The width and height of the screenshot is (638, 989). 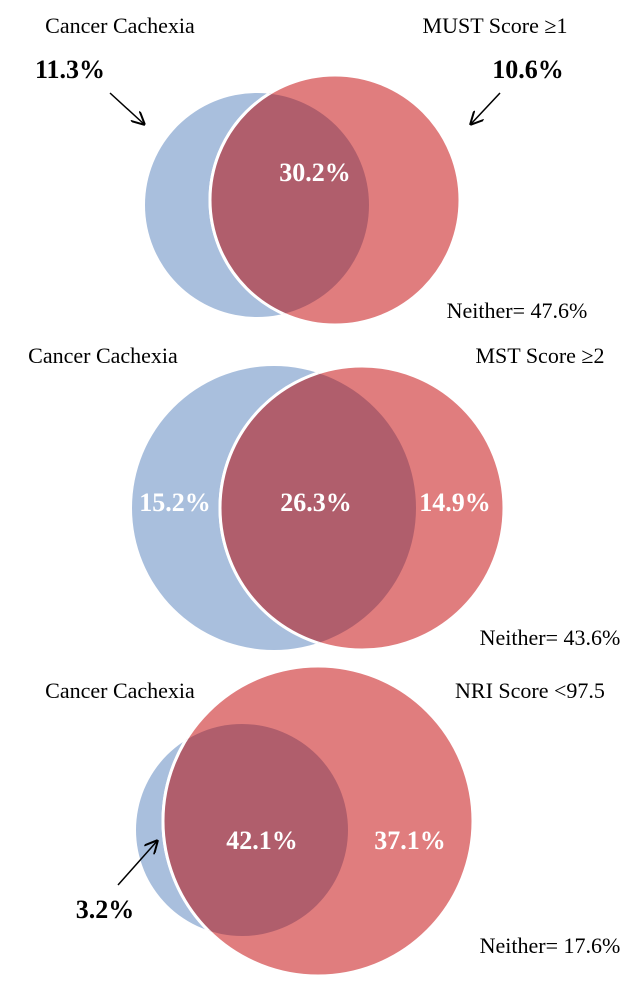 What do you see at coordinates (455, 502) in the screenshot?
I see `right-only-value: 14.9%` at bounding box center [455, 502].